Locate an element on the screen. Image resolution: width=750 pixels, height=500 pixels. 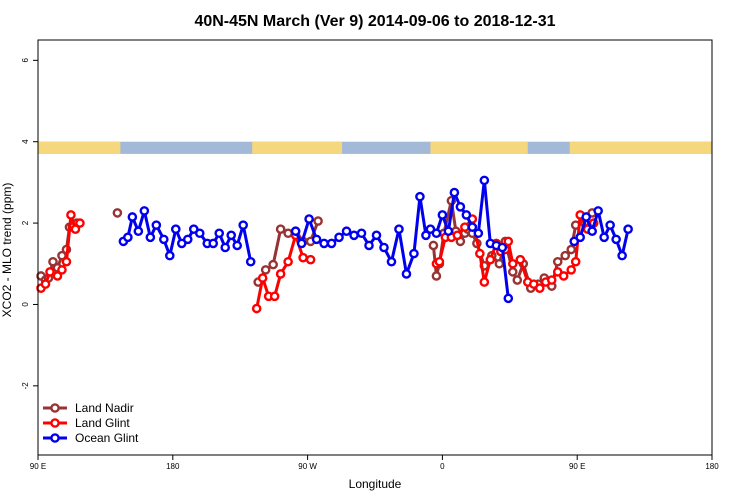
legend-label-ocean-glint: Ocean Glint is located at coordinates (107, 438).